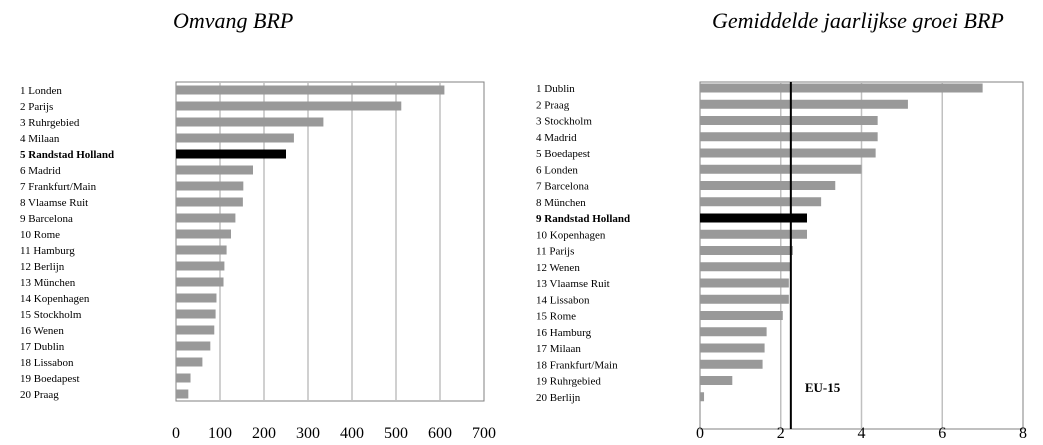 The image size is (1043, 445). Describe the element at coordinates (40, 235) in the screenshot. I see `omvang-category-label: 10 Rome` at that location.